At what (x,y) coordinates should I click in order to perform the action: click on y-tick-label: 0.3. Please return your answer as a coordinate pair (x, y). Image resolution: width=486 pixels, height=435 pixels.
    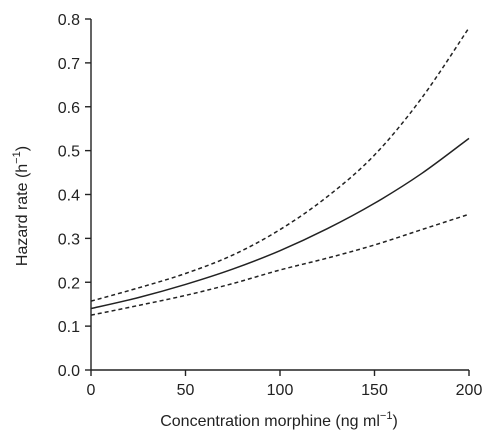
    Looking at the image, I should click on (69, 239).